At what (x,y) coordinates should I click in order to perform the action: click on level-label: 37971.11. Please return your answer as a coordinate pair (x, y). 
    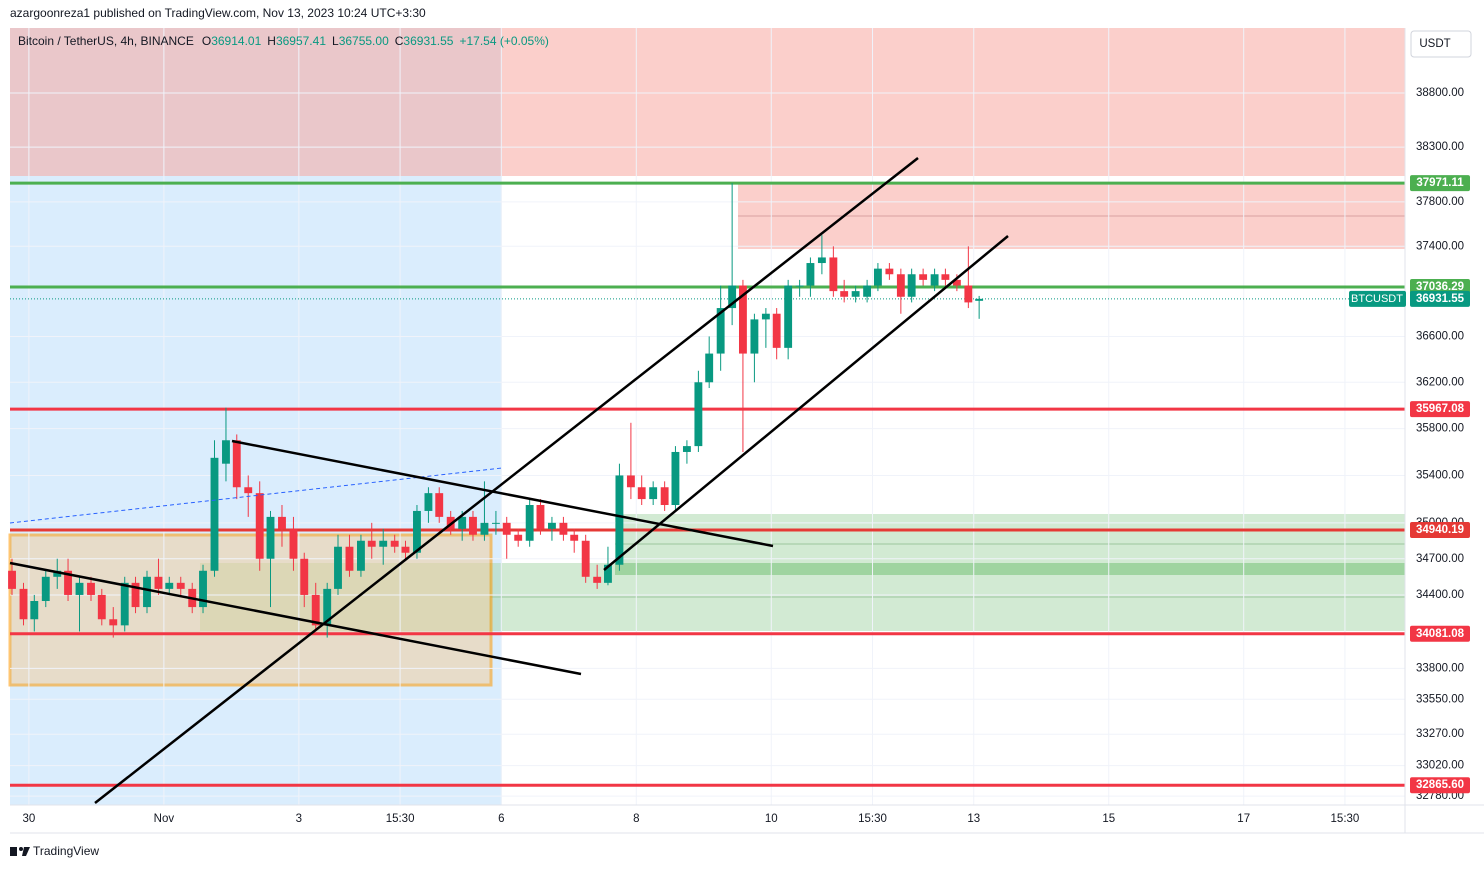
    Looking at the image, I should click on (1440, 183).